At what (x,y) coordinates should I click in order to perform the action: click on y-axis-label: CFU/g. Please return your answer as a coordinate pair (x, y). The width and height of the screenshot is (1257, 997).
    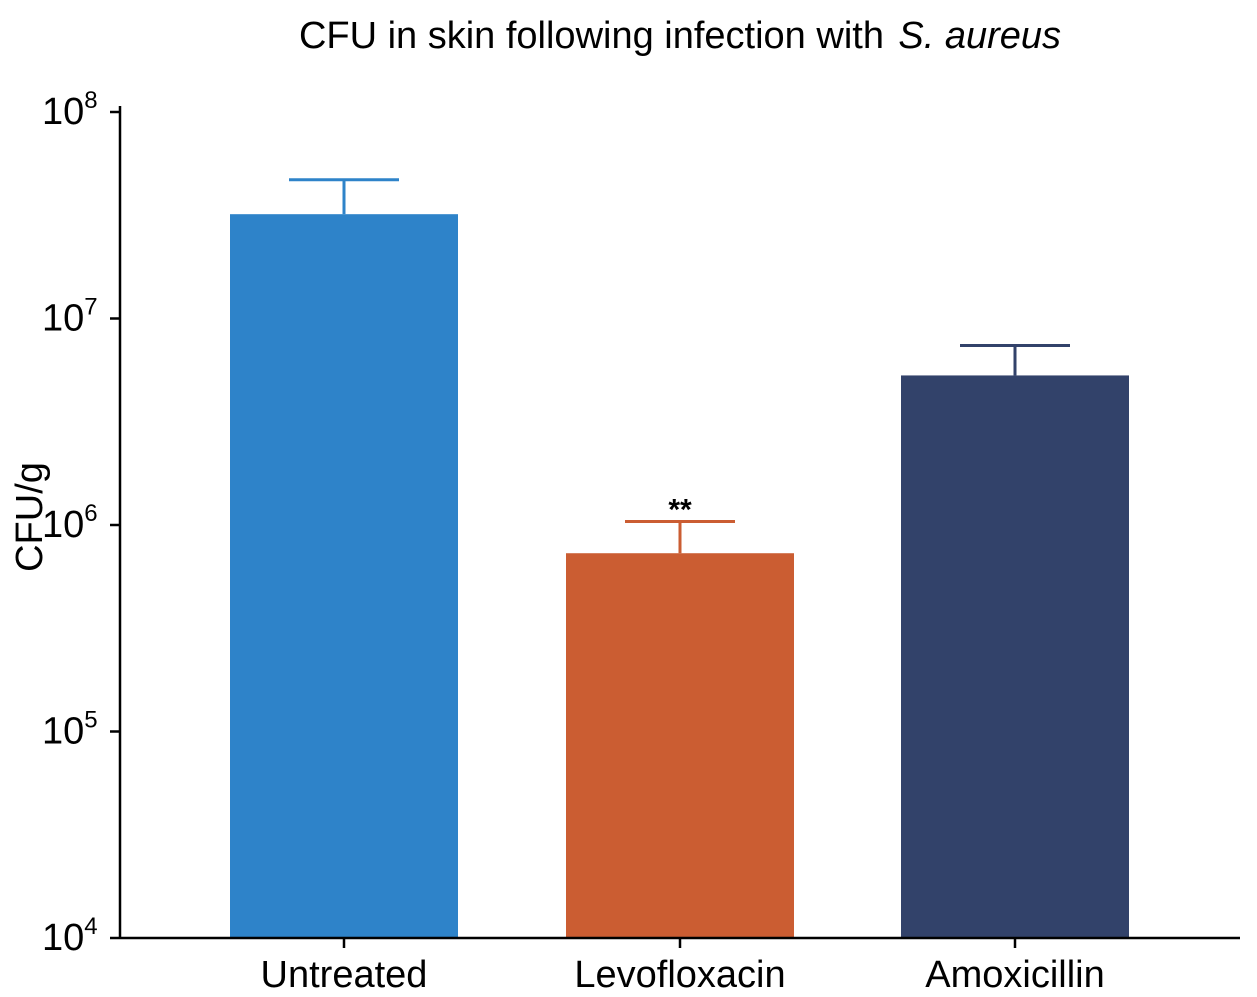
    Looking at the image, I should click on (30, 517).